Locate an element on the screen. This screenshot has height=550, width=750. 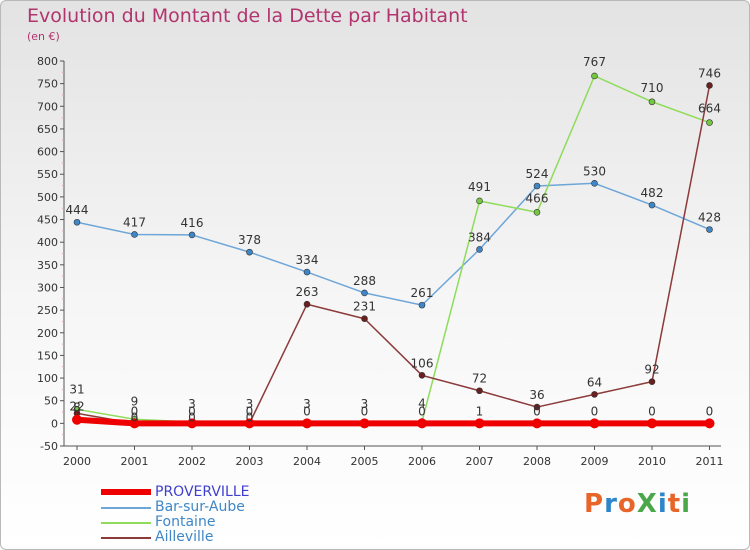
data-label: 1 is located at coordinates (480, 411).